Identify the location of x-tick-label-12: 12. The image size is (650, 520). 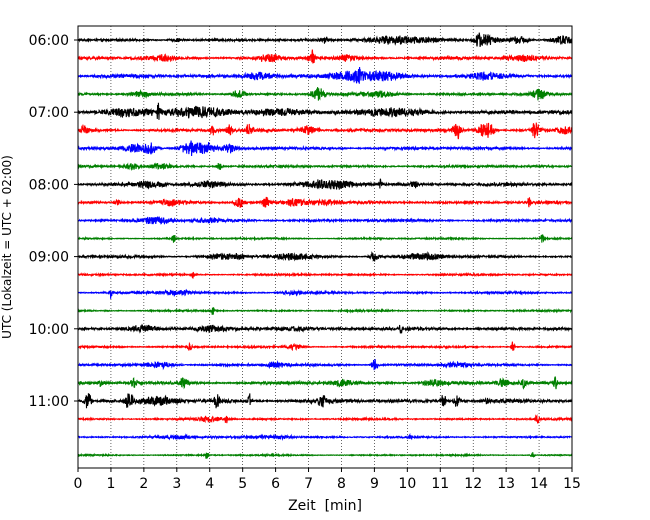
(473, 484).